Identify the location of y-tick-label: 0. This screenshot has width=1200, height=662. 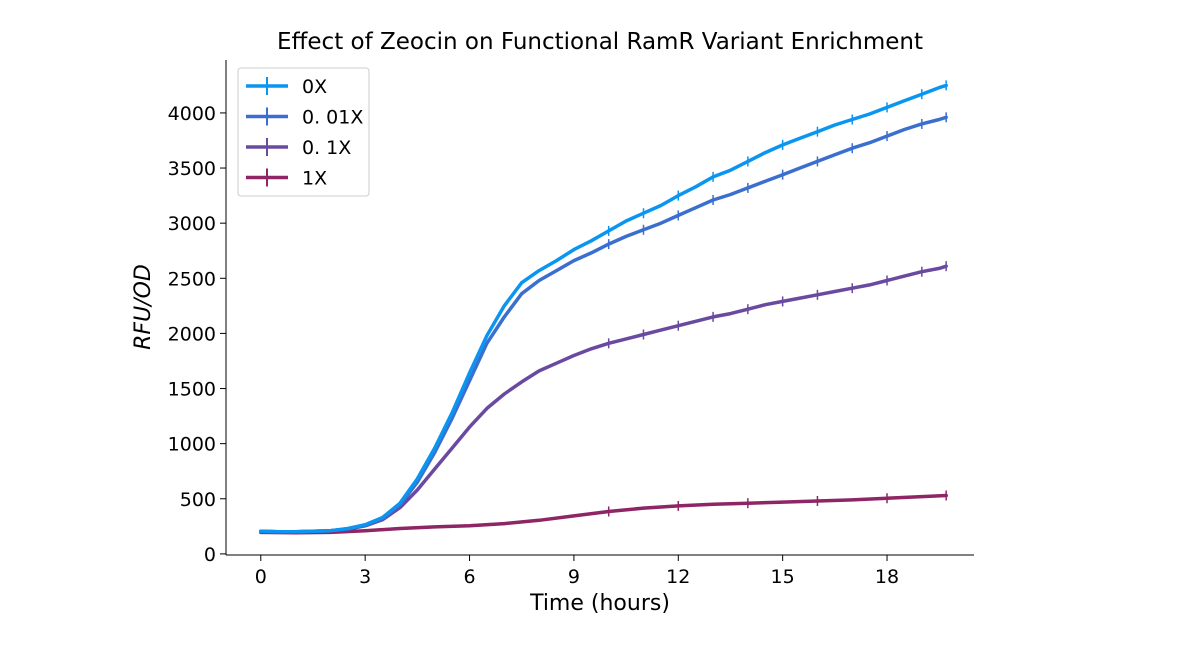
(210, 555).